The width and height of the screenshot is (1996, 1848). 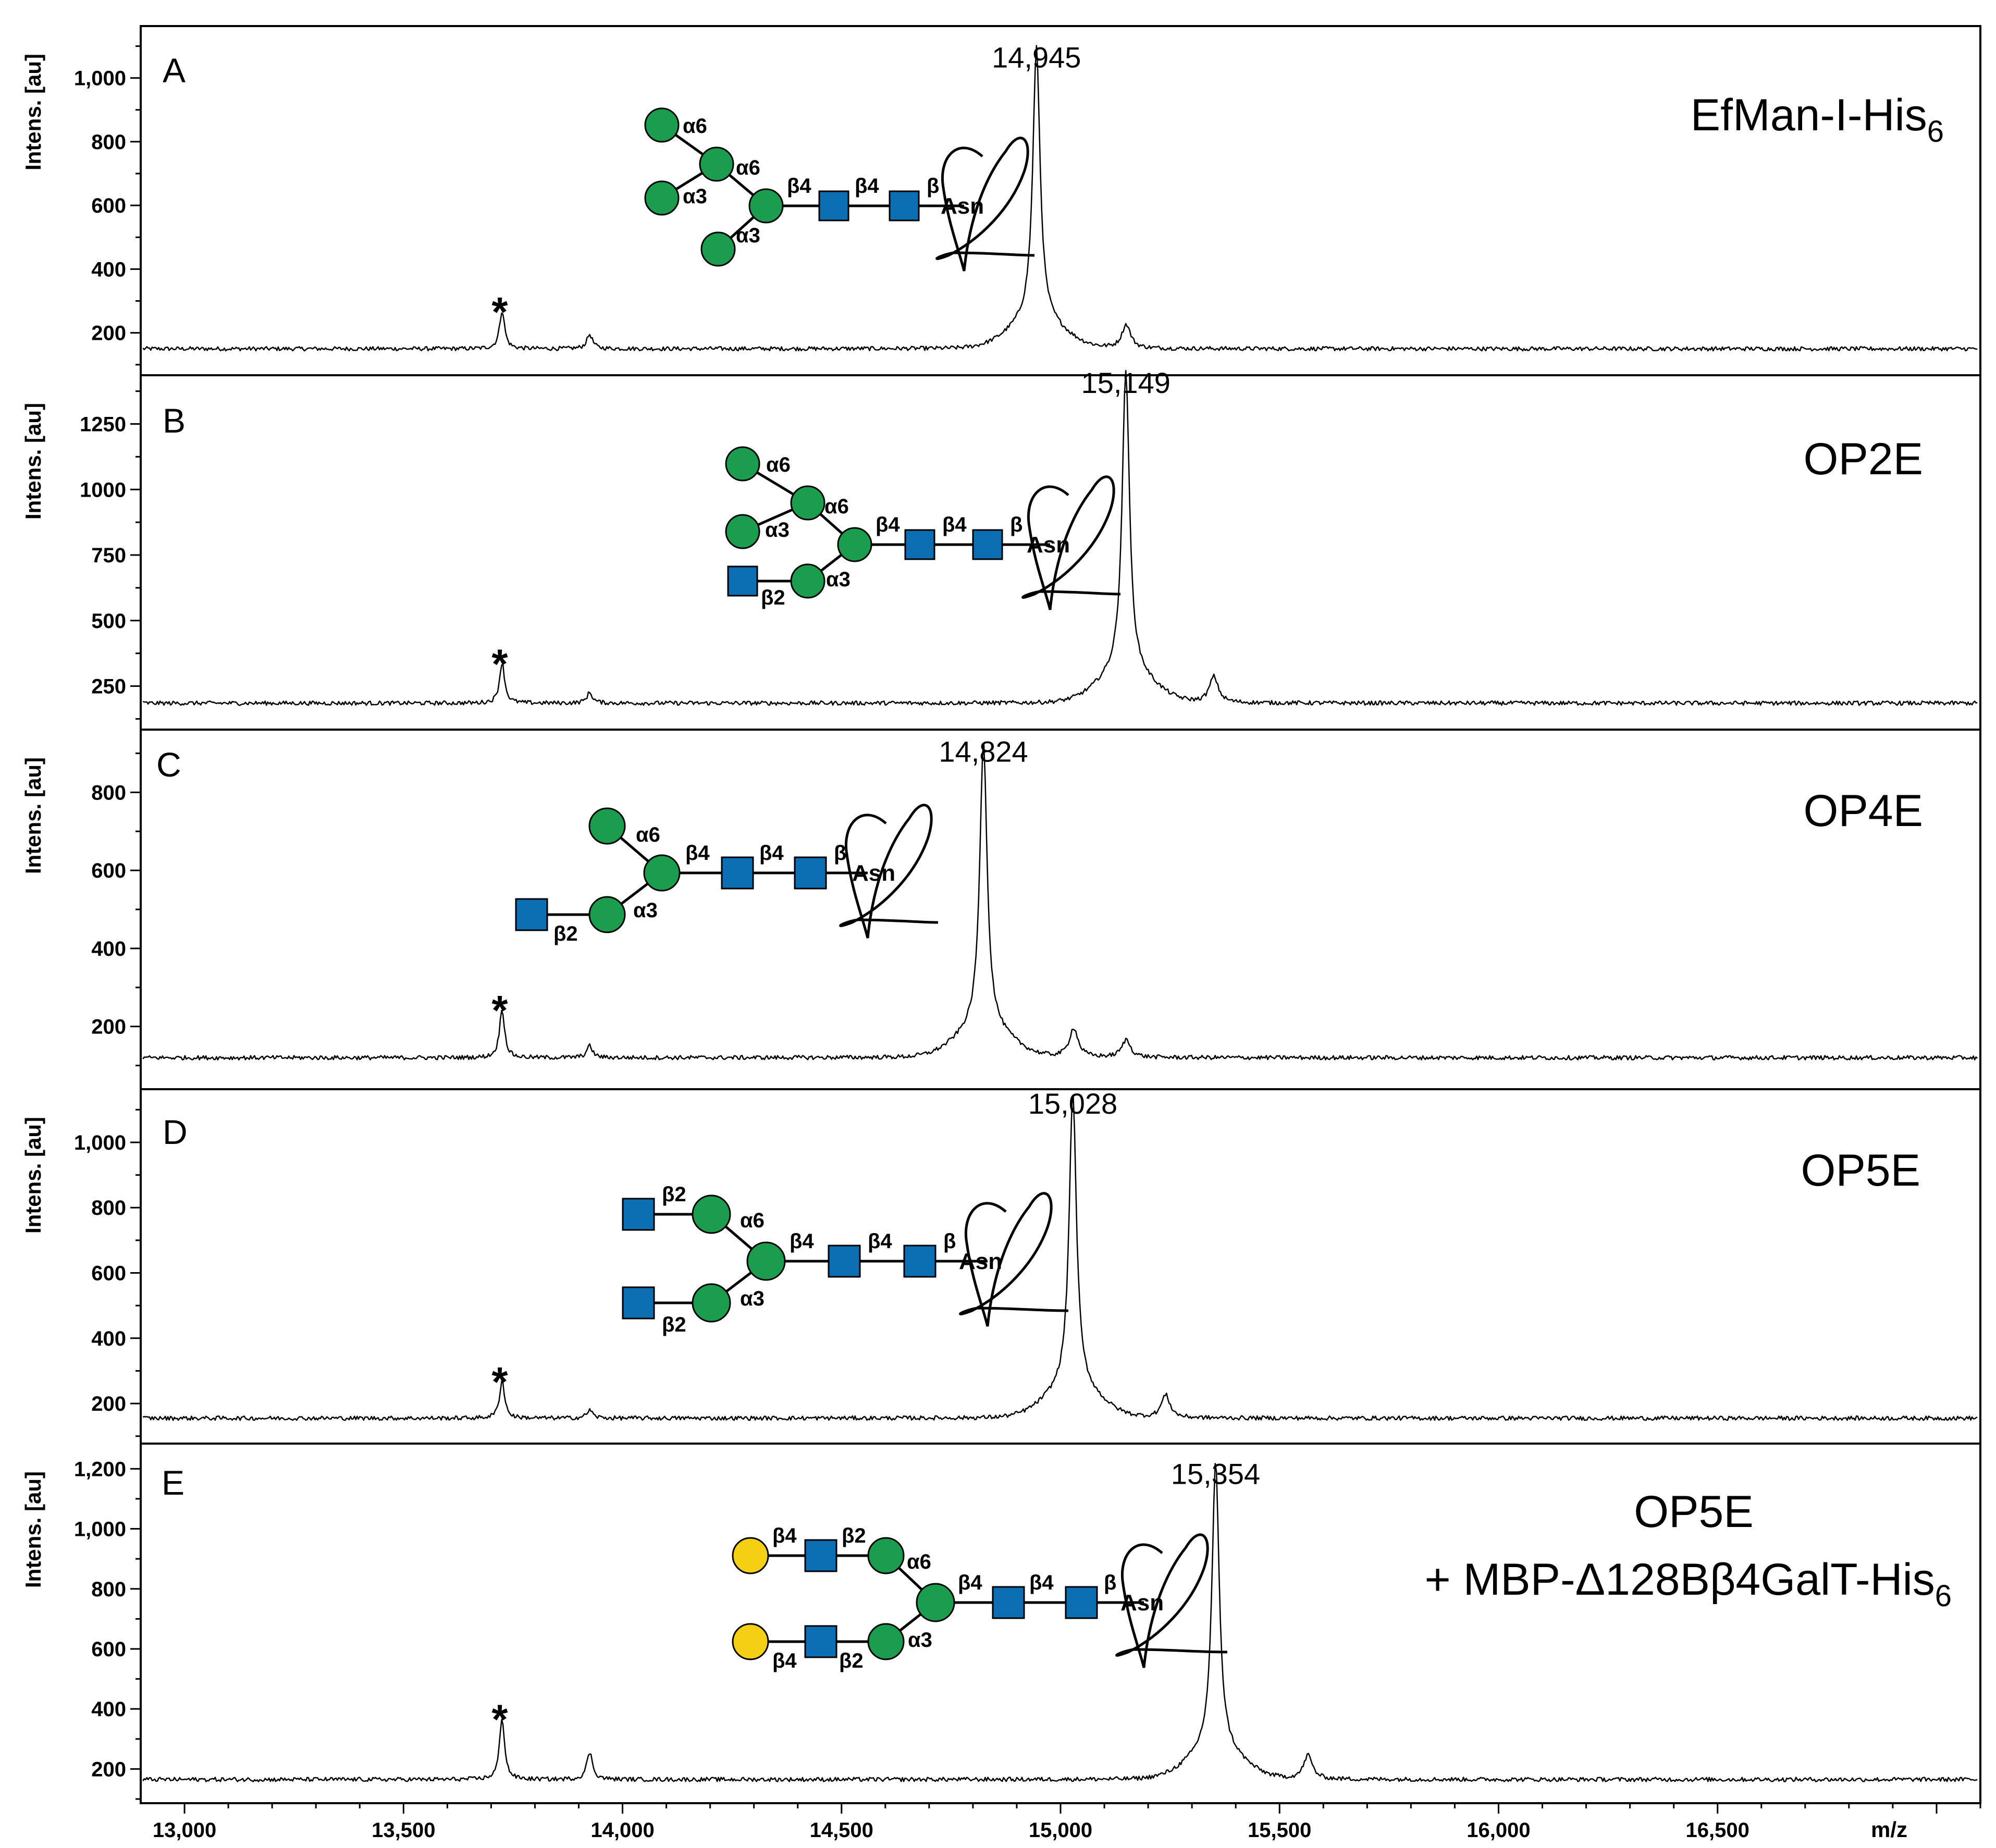 I want to click on y-ticks: 250 500 750 1000 1250, so click(x=110, y=555).